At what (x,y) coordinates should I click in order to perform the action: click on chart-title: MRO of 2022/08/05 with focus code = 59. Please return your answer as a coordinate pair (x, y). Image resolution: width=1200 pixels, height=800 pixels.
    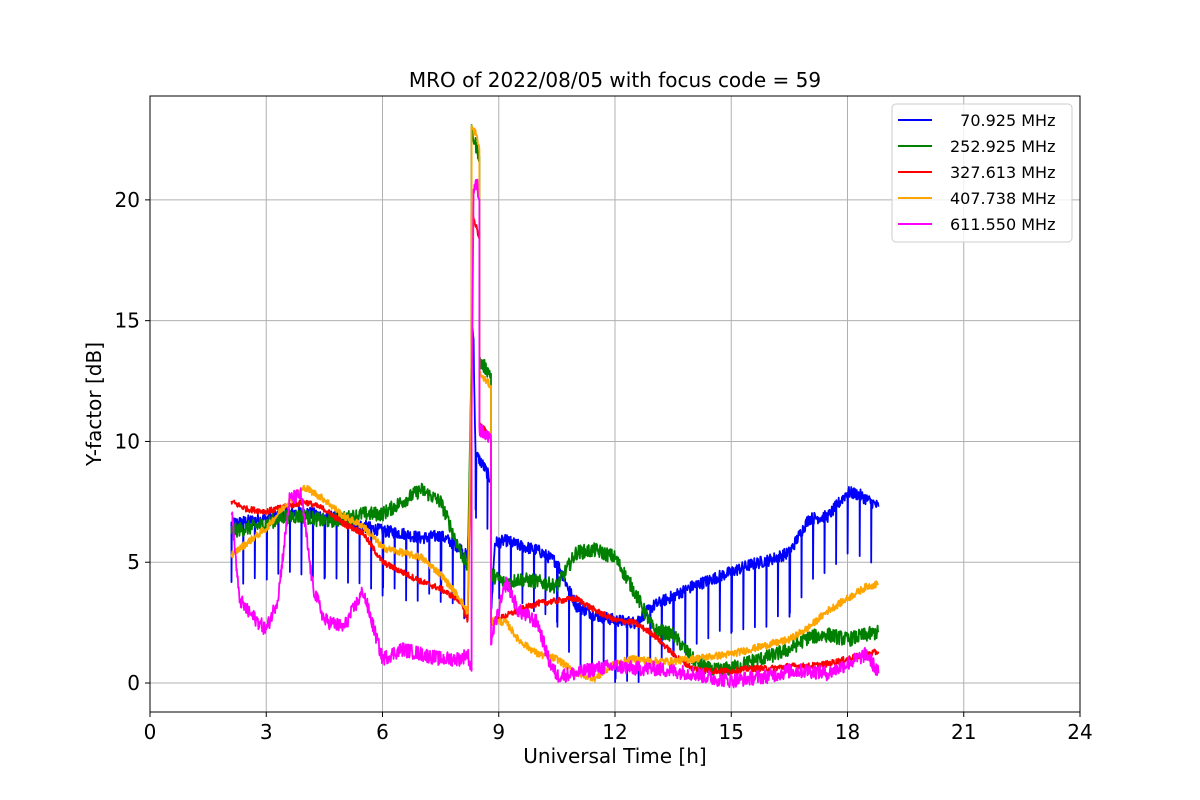
    Looking at the image, I should click on (615, 80).